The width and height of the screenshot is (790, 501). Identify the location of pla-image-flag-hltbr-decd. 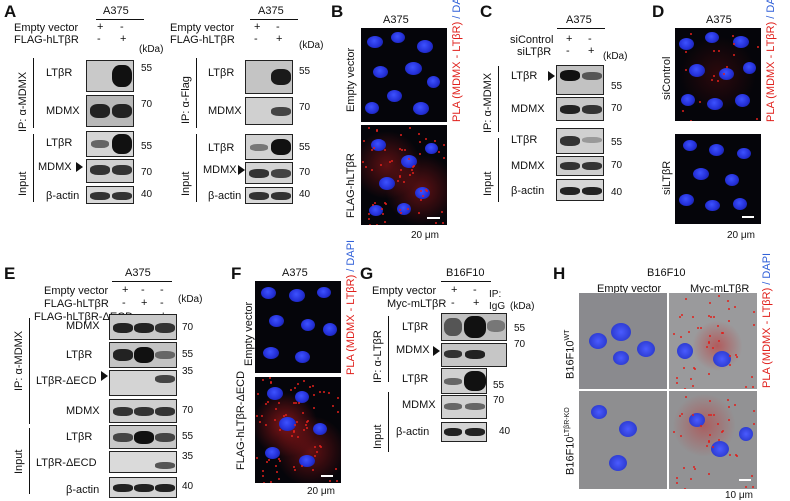
(298, 430).